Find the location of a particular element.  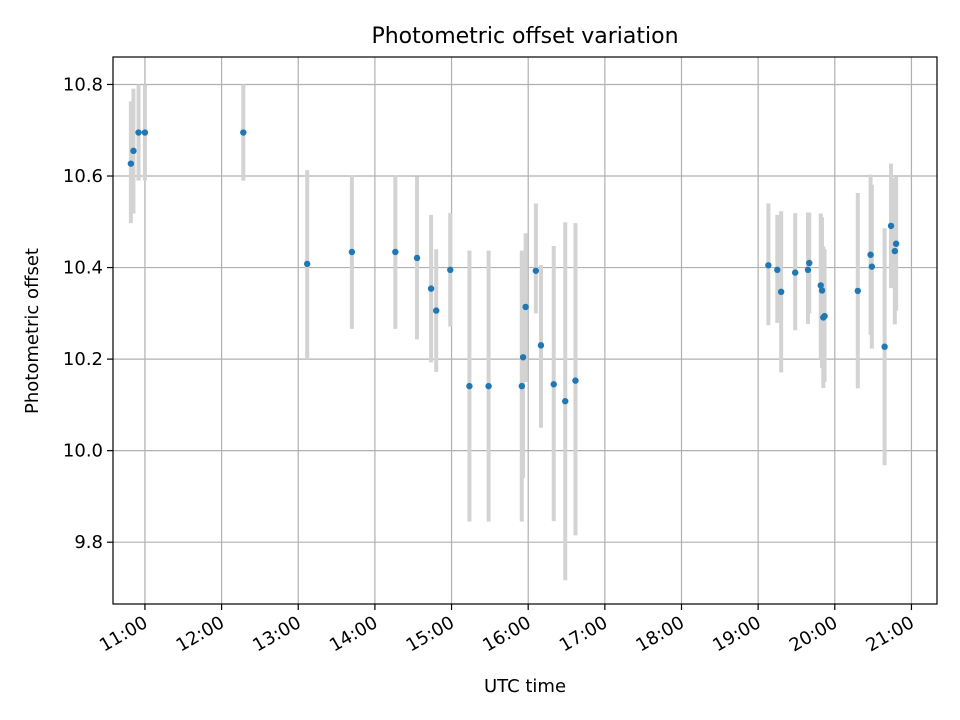

y-axis-label: Photometric offset is located at coordinates (32, 331).